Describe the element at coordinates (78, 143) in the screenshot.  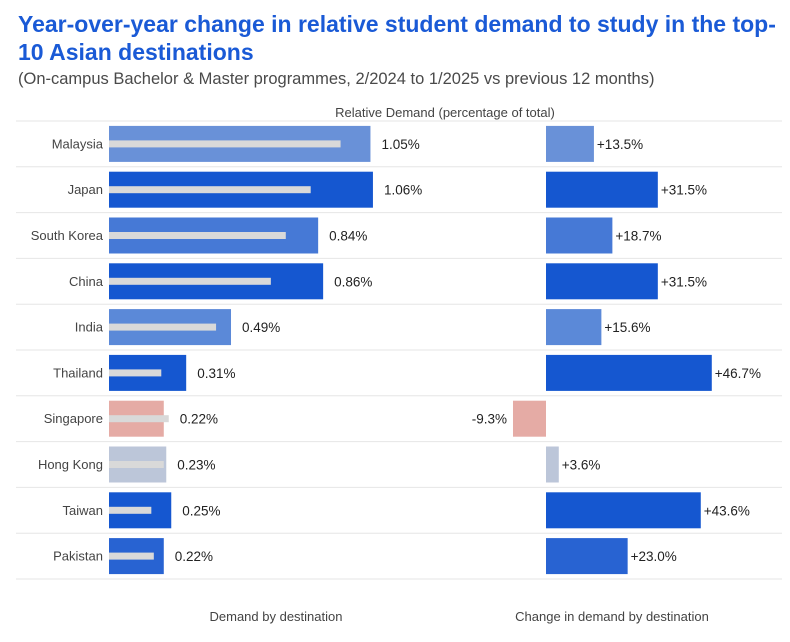
I see `category-label: Malaysia` at that location.